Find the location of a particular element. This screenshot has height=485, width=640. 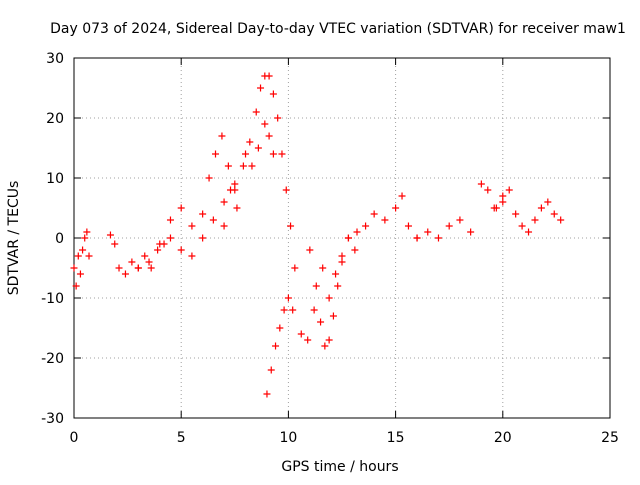

y-tick-label: 20 is located at coordinates (55, 119).